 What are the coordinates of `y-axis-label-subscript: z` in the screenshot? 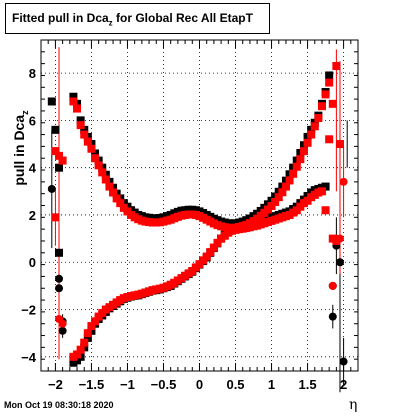 It's located at (24, 112).